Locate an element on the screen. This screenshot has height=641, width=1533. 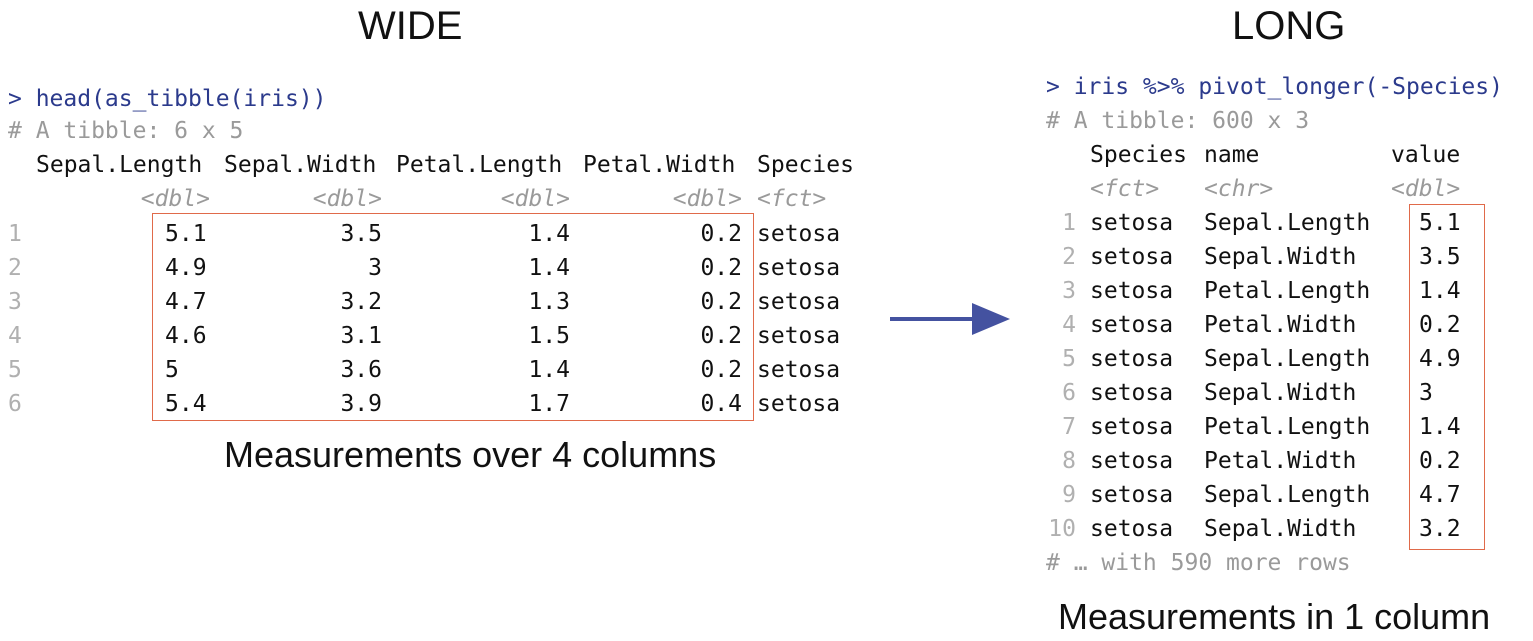
long-command: > iris %>% pivot_longer(-Species) is located at coordinates (1274, 87).